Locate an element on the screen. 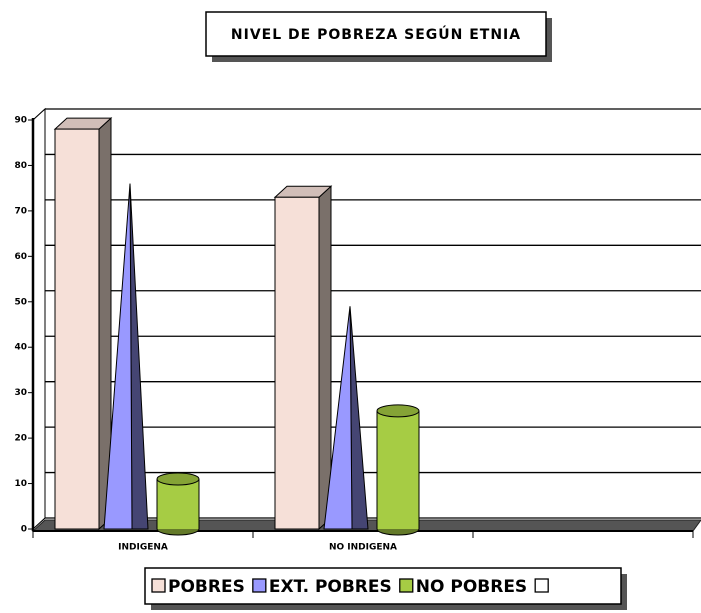 The width and height of the screenshot is (701, 613). legend-label: POBRES is located at coordinates (206, 587).